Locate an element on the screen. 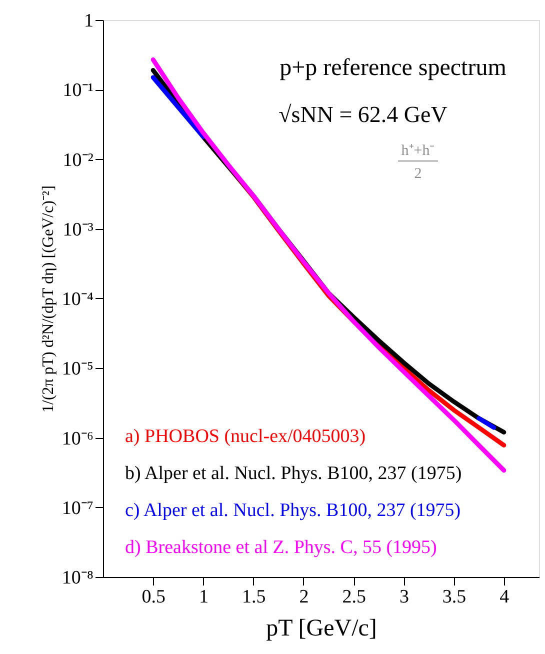 This screenshot has height=654, width=545. y-tick-label: 10⁻⁶ is located at coordinates (78, 439).